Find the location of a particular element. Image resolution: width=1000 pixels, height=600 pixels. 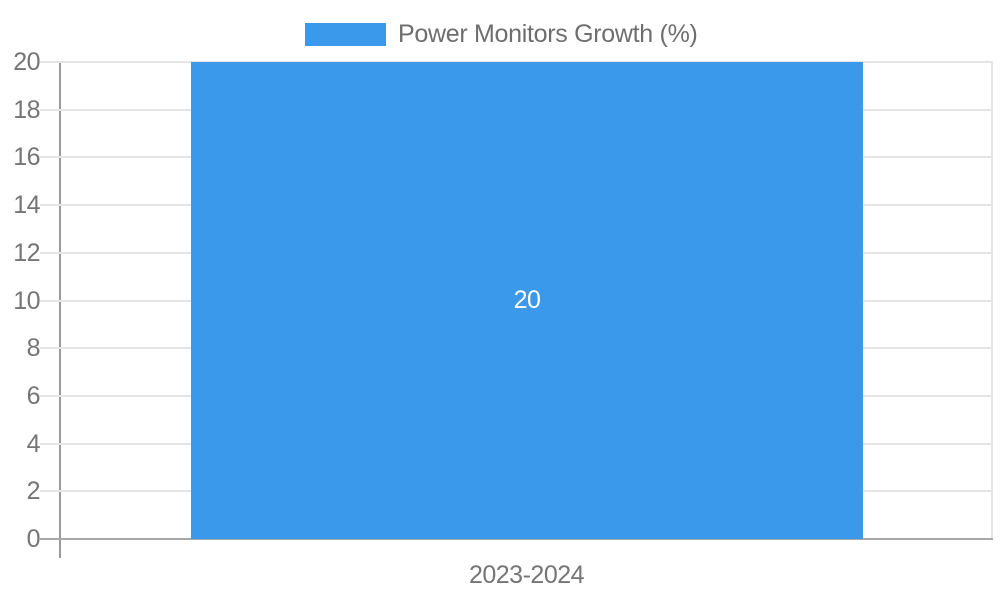

legend-label: Power Monitors Growth (%) is located at coordinates (548, 34).